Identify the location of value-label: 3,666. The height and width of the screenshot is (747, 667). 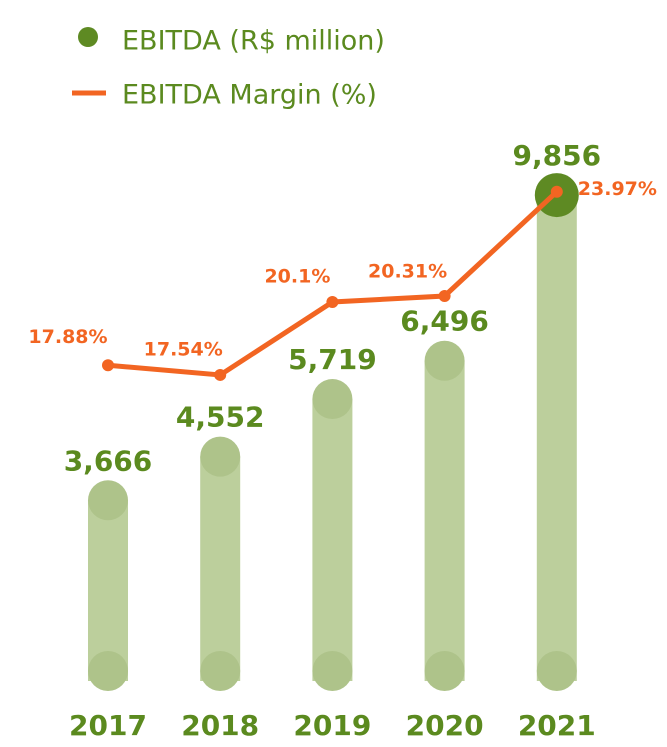
(108, 460).